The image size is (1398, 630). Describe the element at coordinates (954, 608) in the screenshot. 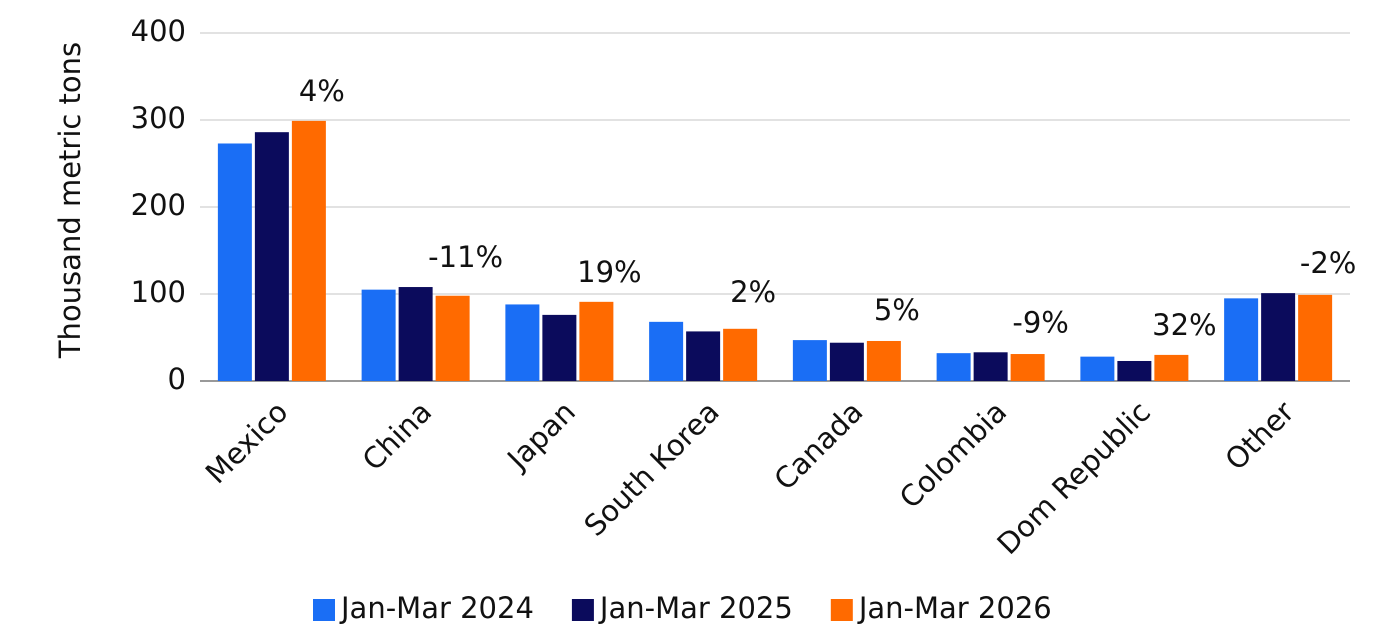

I see `legend-label: Jan-Mar 2026` at that location.